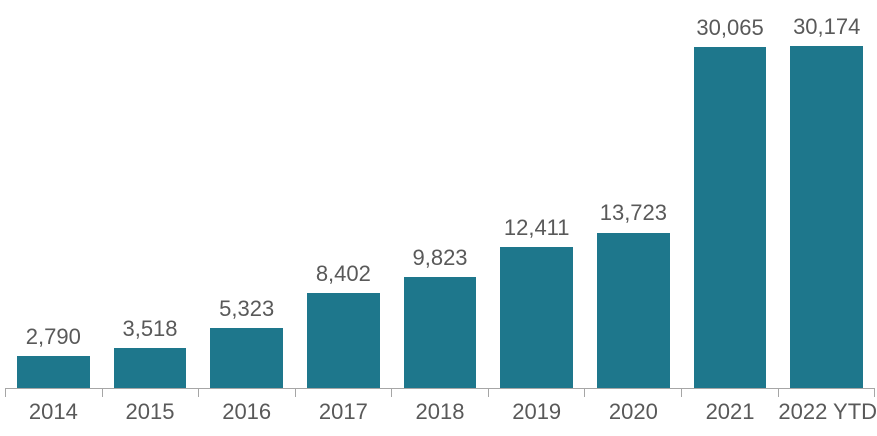 The width and height of the screenshot is (877, 436). I want to click on bar-column: 3,518, so click(150, 351).